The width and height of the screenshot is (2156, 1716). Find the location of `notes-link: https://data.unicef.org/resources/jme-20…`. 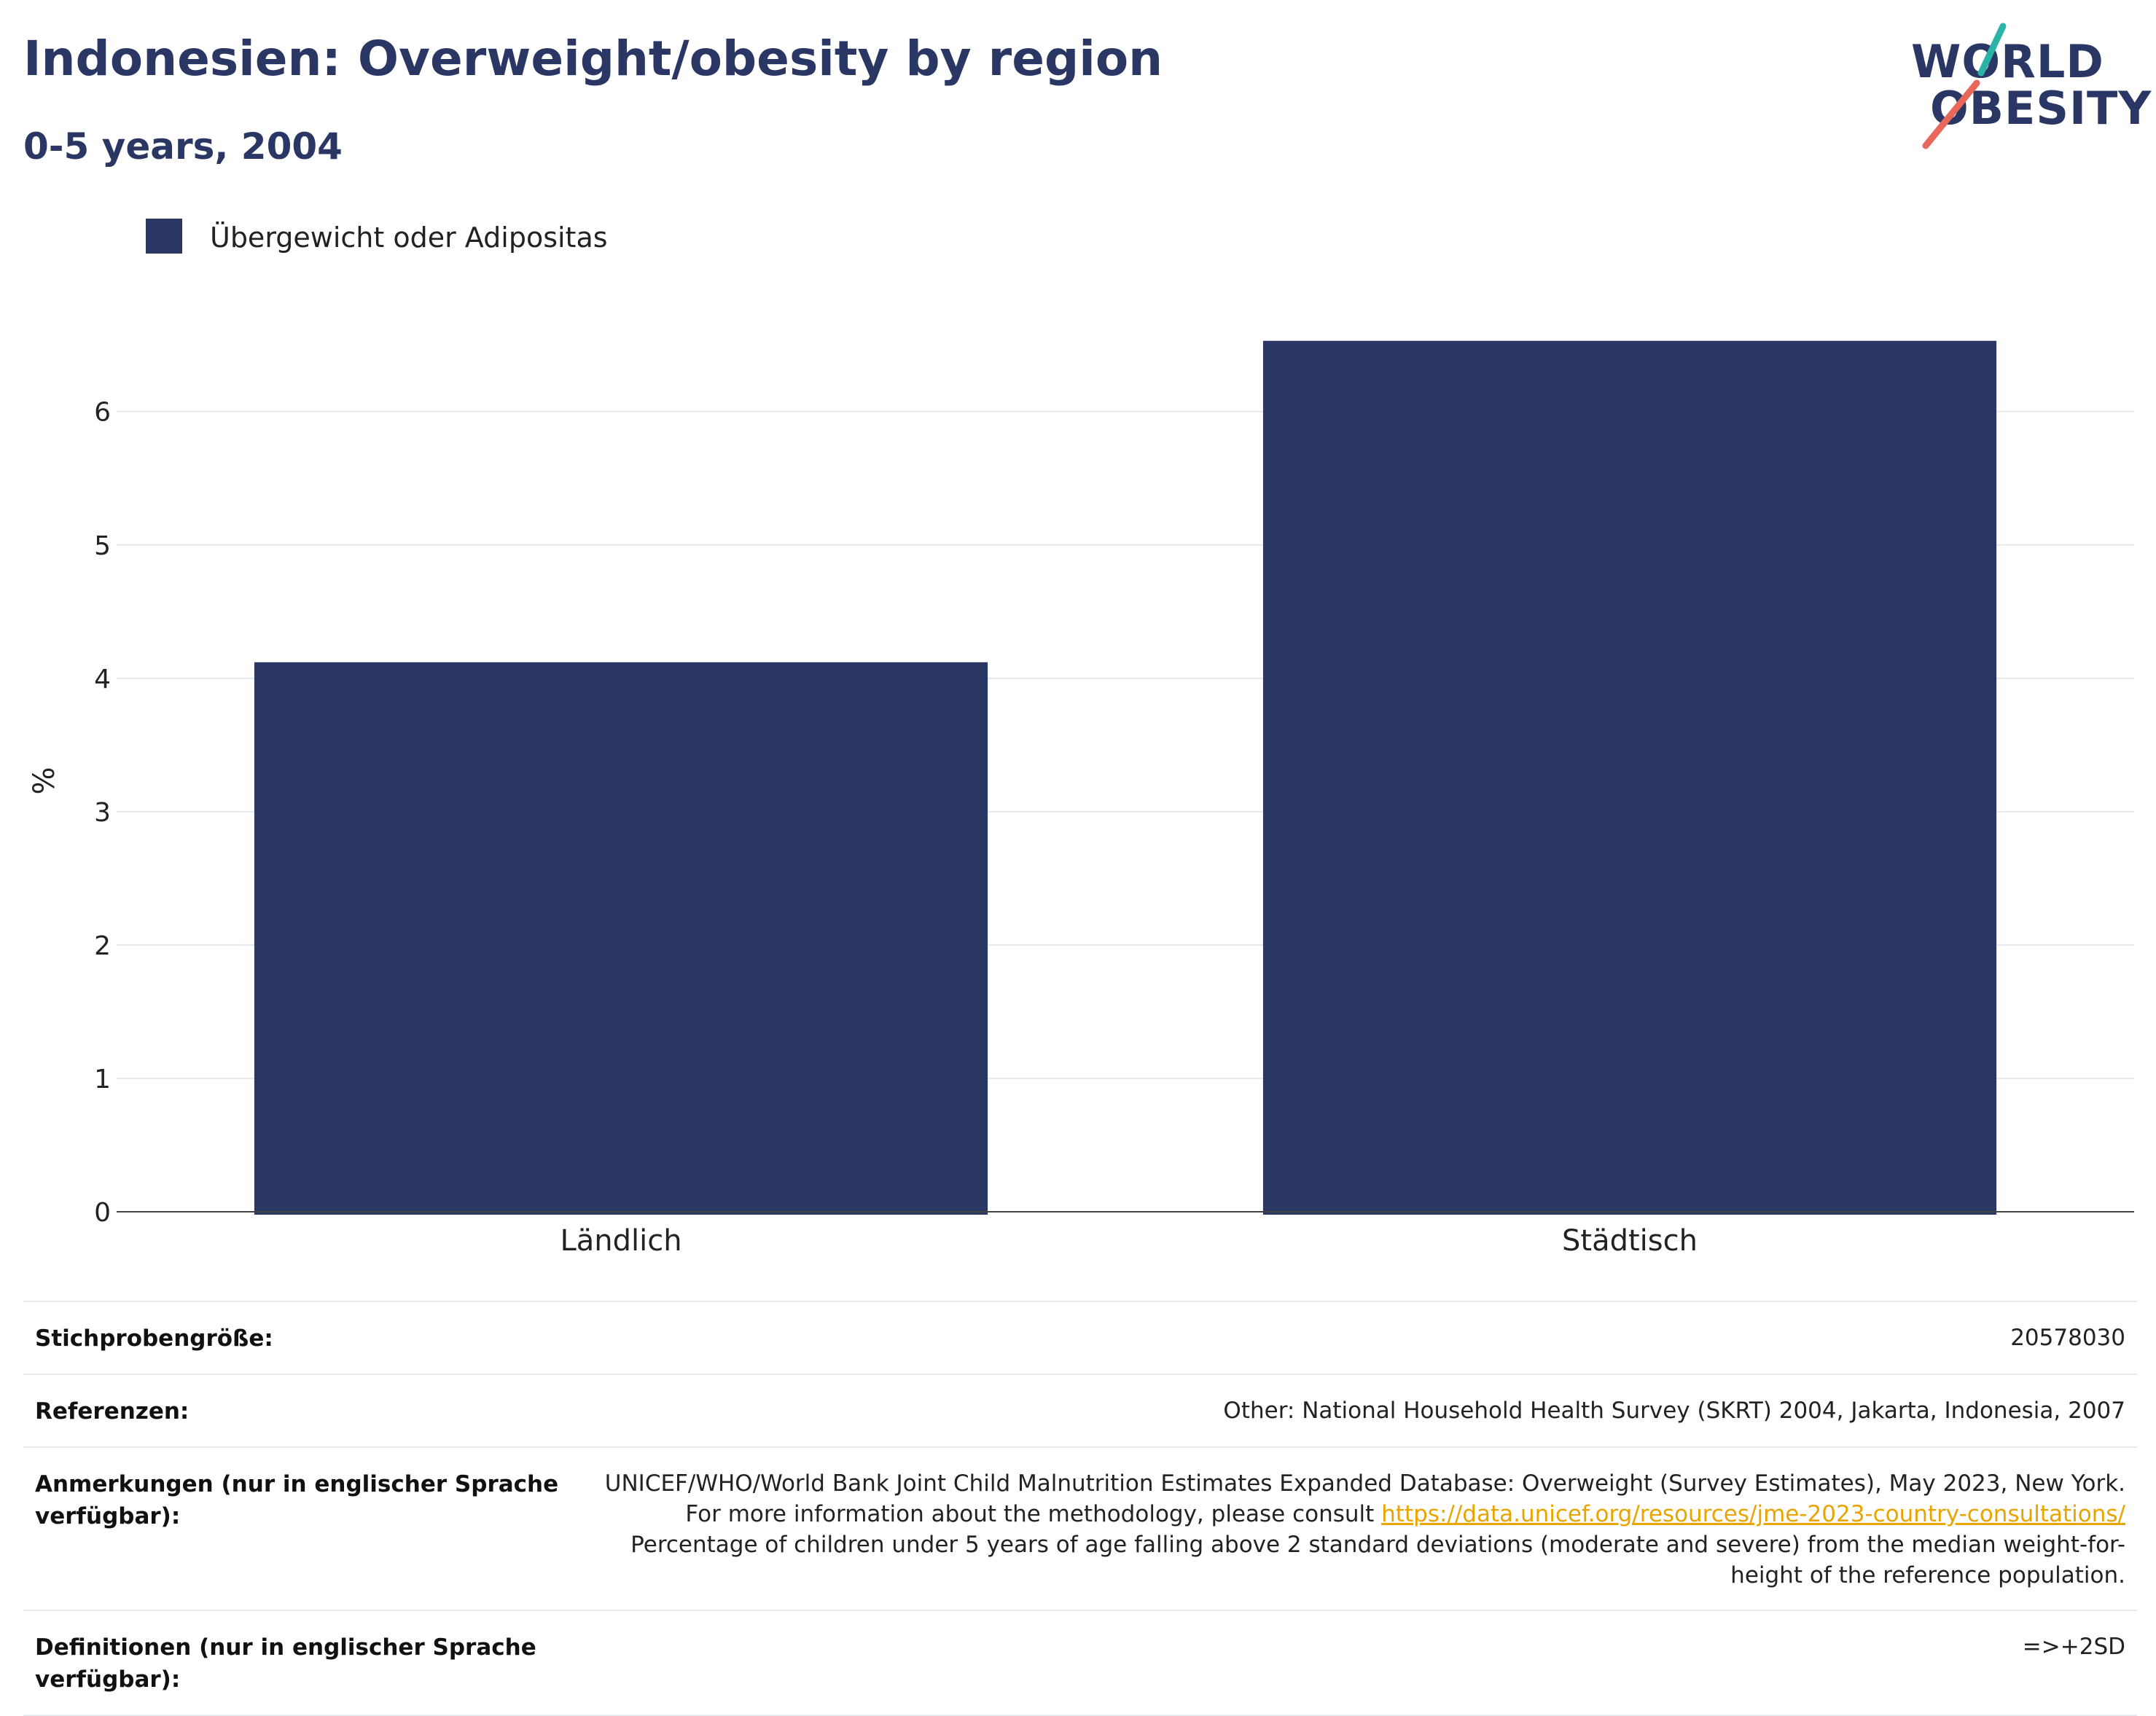

notes-link: https://data.unicef.org/resources/jme-20… is located at coordinates (1753, 1514).